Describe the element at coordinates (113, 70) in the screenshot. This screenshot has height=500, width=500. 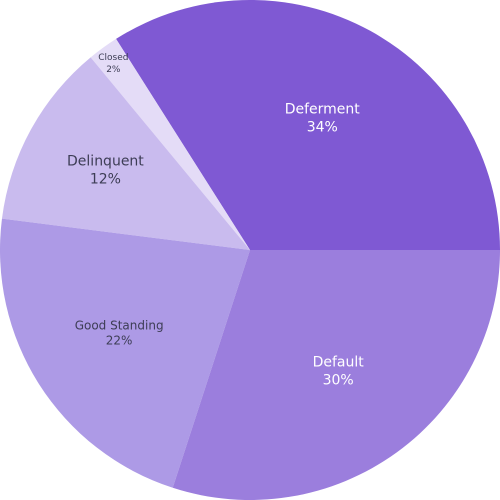
I see `slice-percent-label: 2%` at that location.